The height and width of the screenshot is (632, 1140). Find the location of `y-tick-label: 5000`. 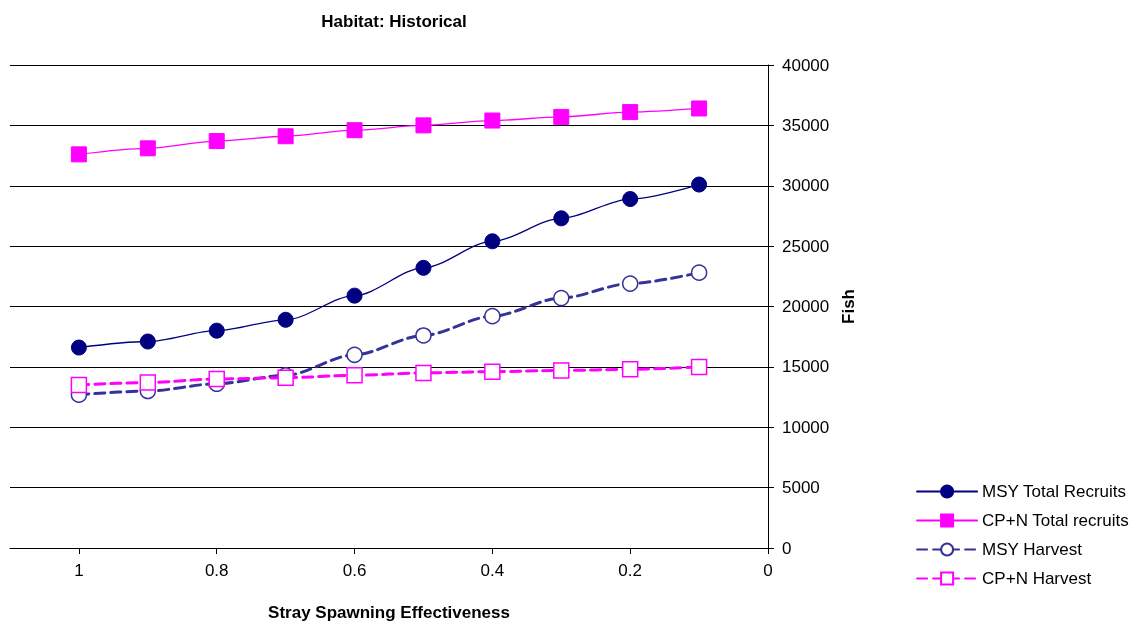

y-tick-label: 5000 is located at coordinates (801, 488).